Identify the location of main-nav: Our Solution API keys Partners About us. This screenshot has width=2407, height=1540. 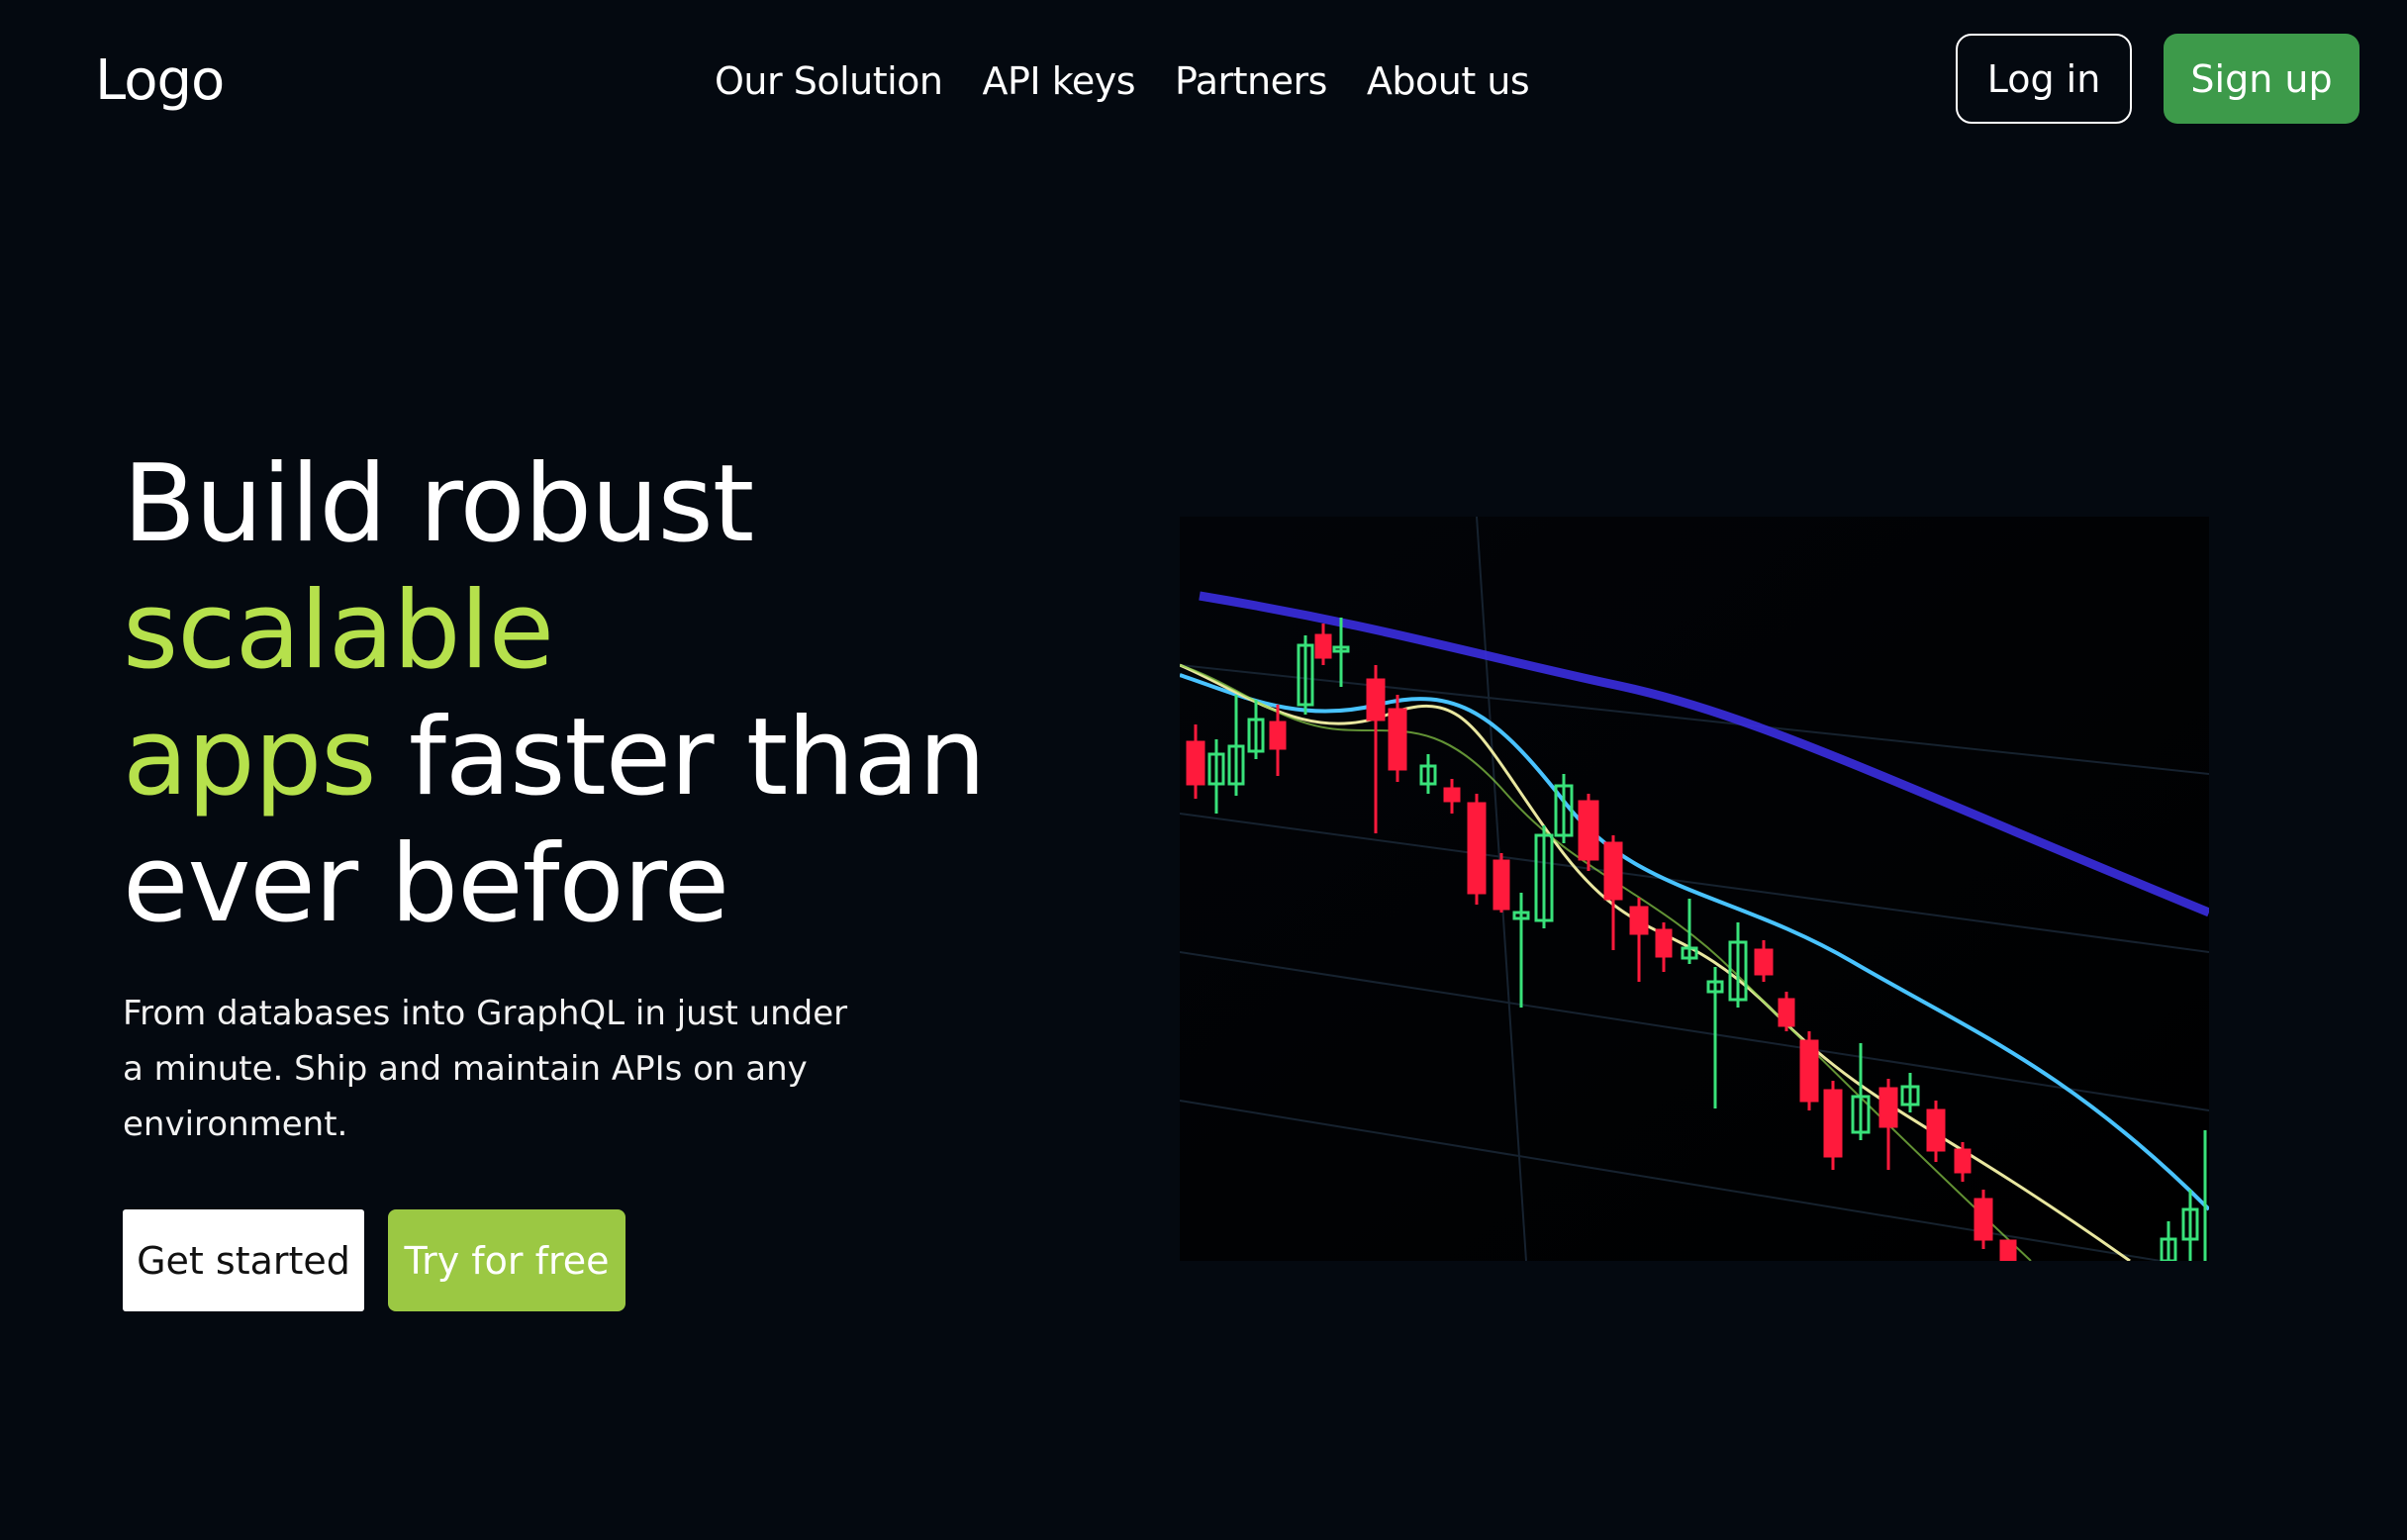
(1122, 81).